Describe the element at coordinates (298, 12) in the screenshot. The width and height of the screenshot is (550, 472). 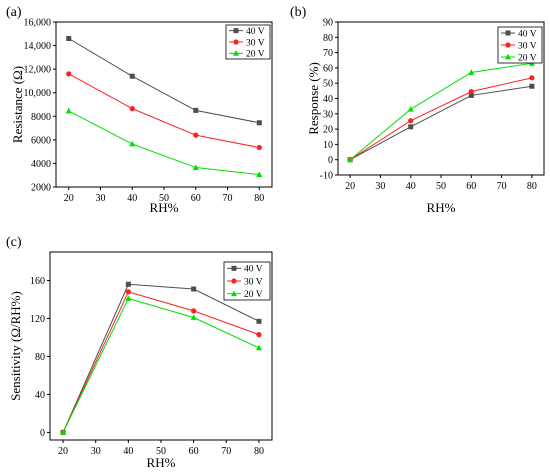
I see `panel-label: (b)` at that location.